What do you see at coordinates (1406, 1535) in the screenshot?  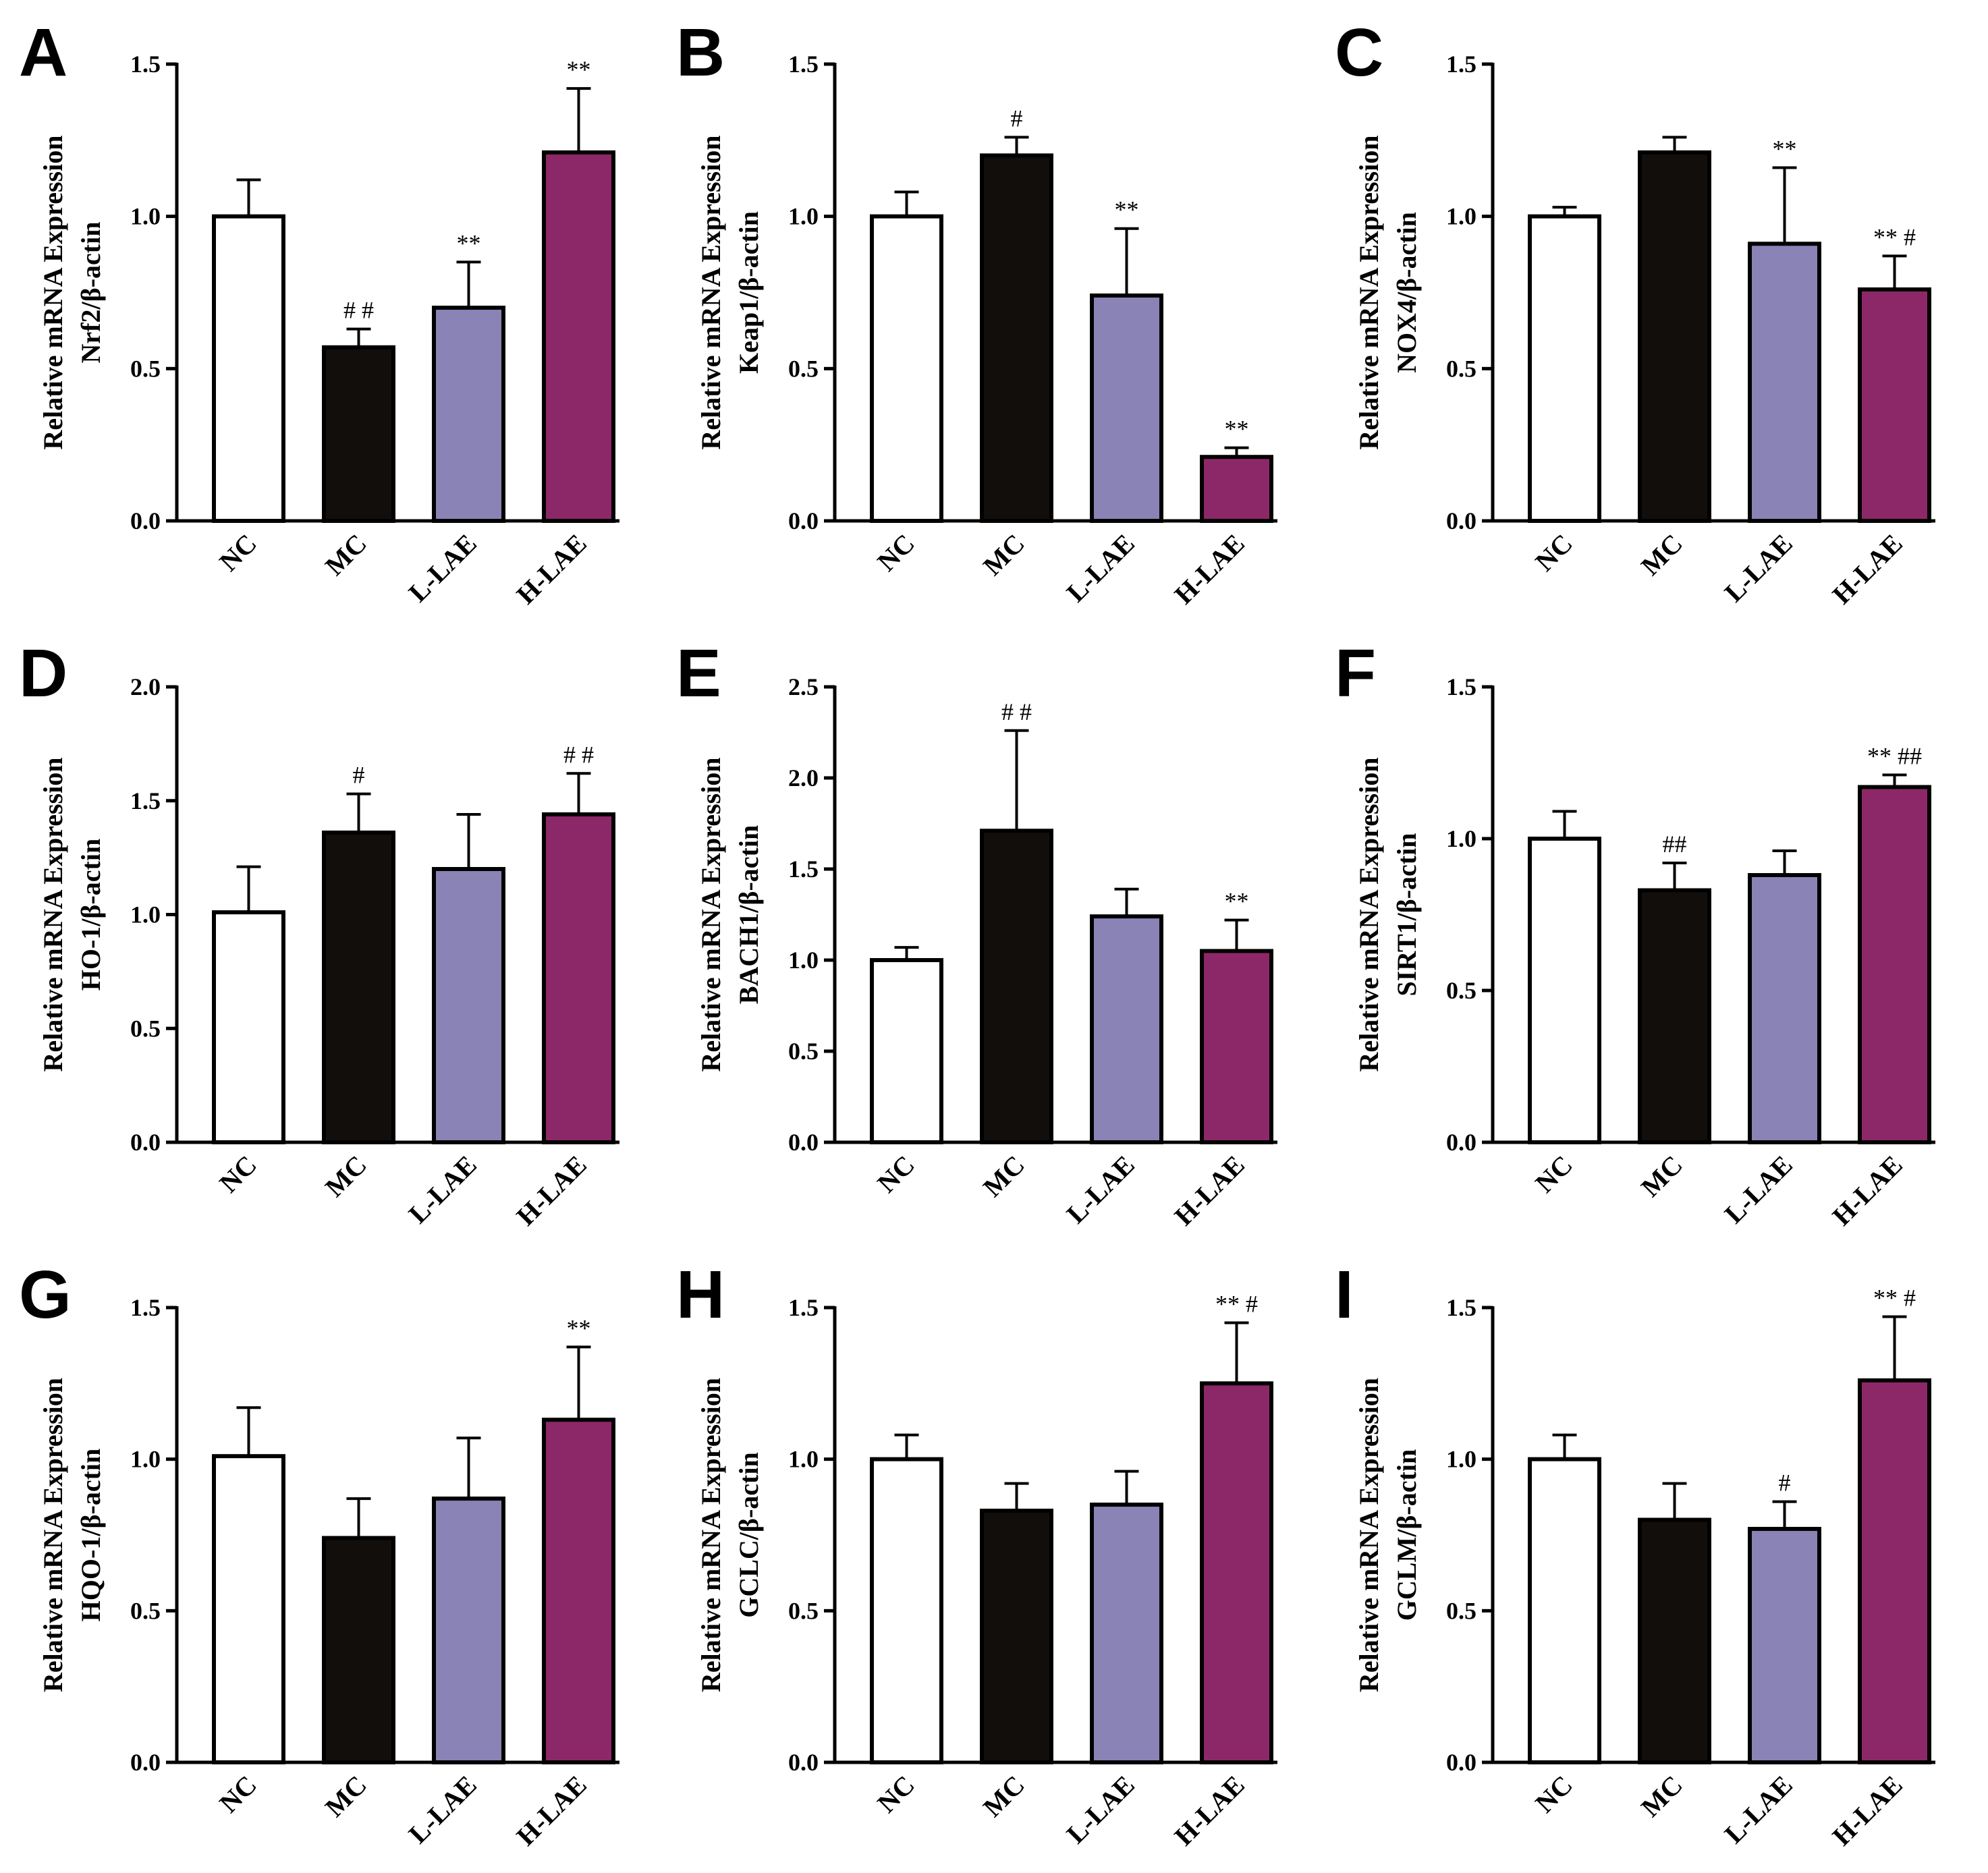 I see `y-axis-title-line2: GCLM/β-actin` at bounding box center [1406, 1535].